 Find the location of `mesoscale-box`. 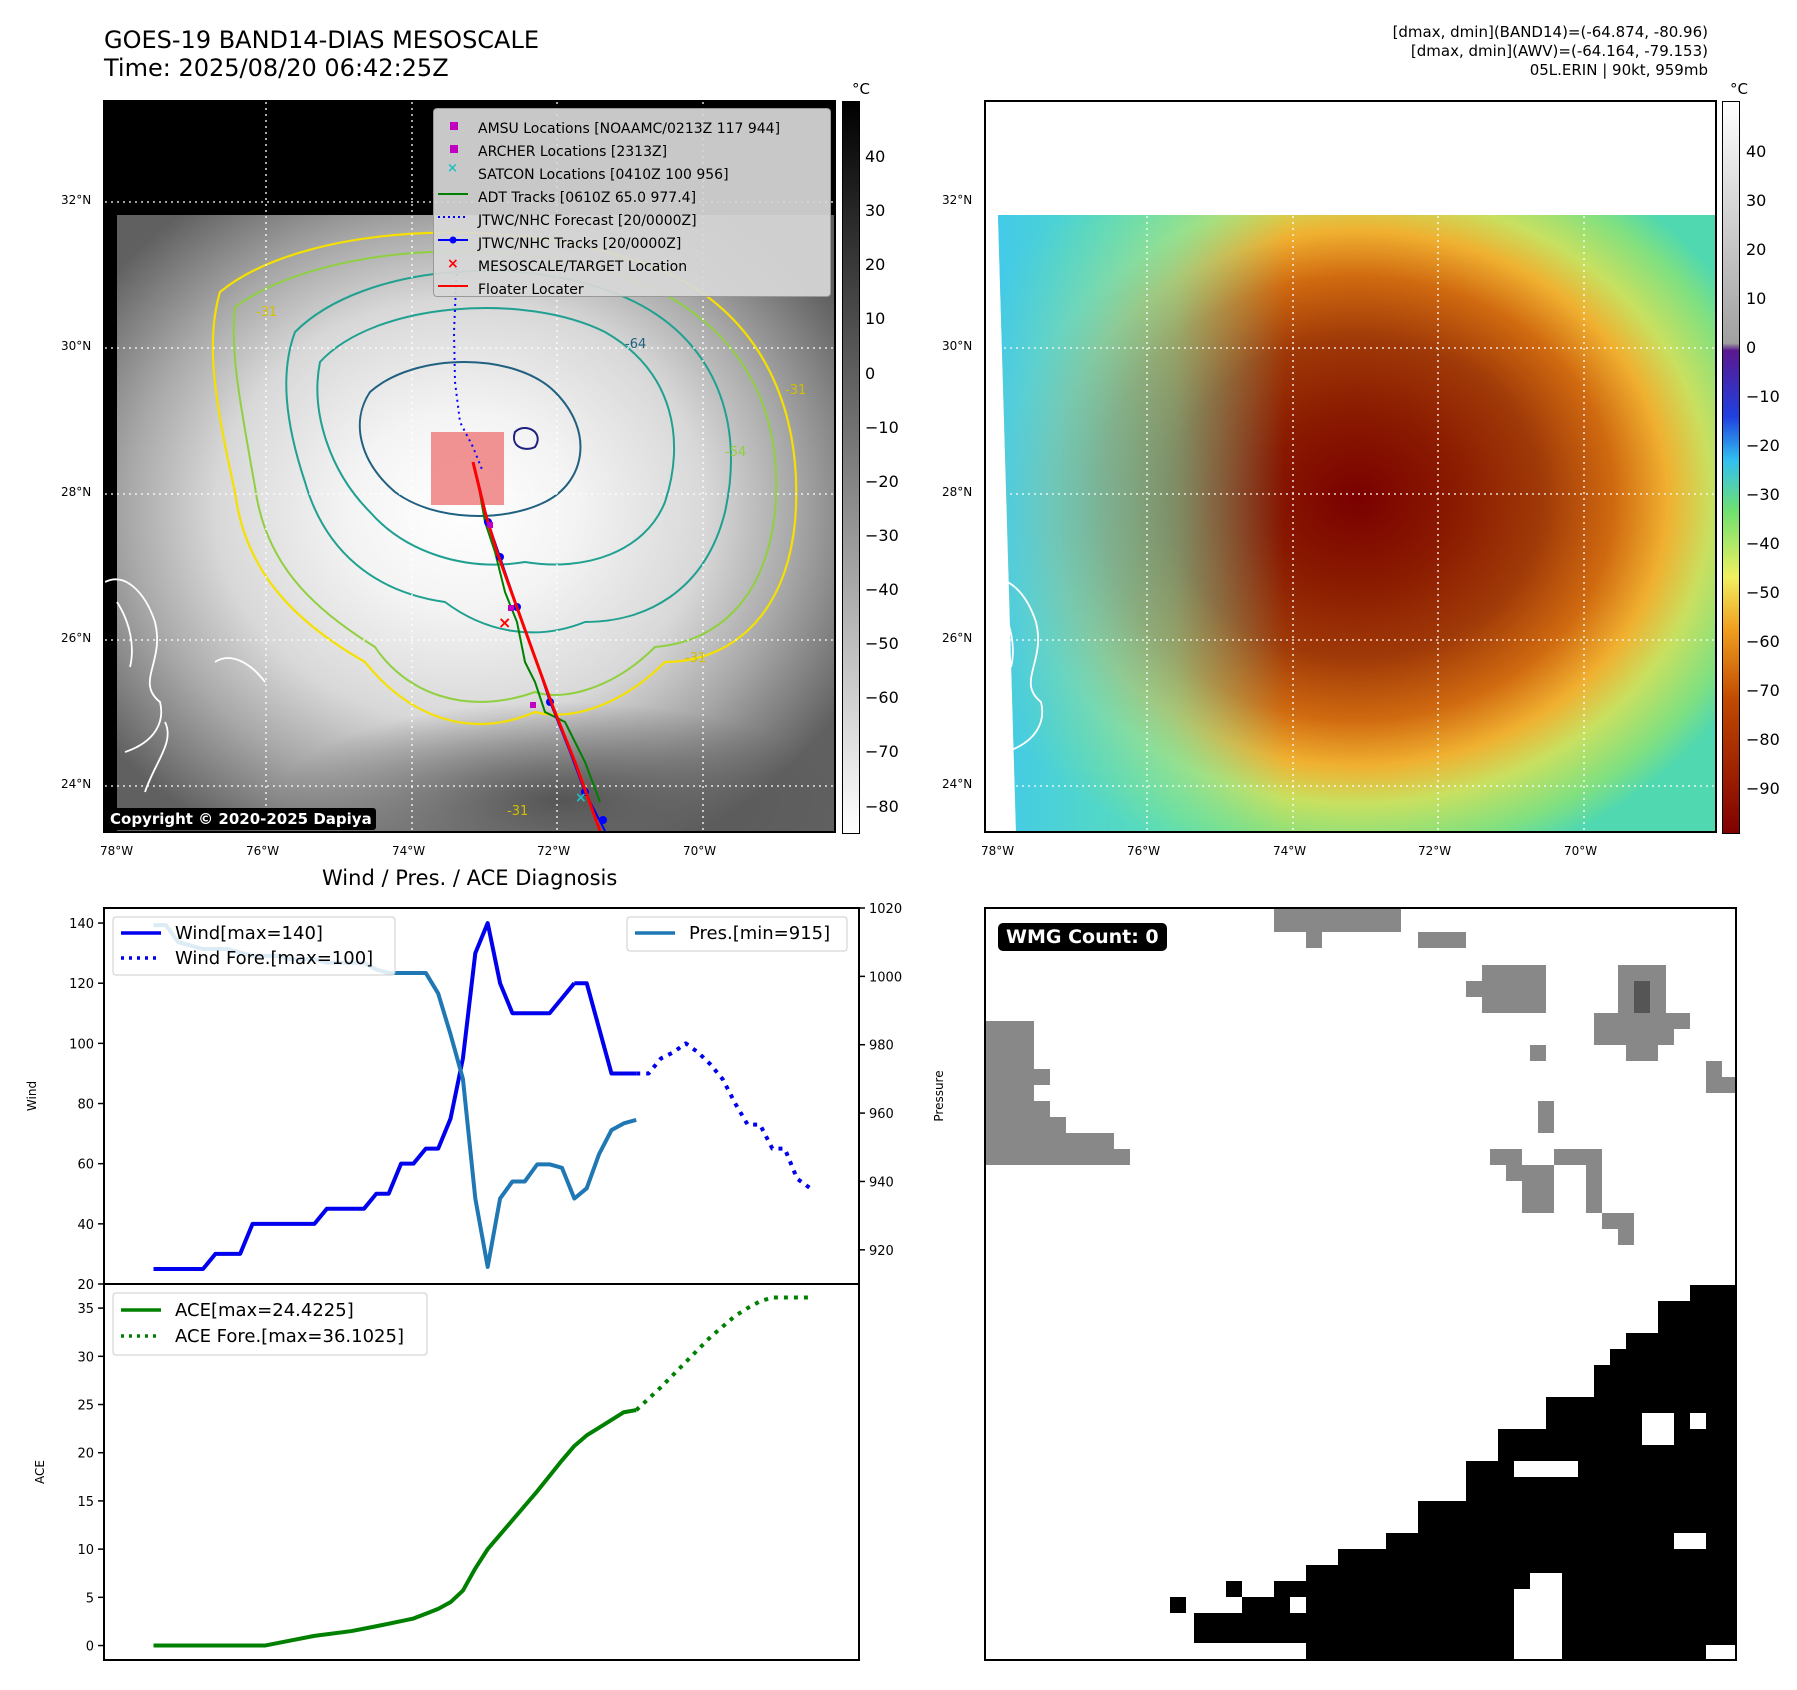

mesoscale-box is located at coordinates (467, 468).